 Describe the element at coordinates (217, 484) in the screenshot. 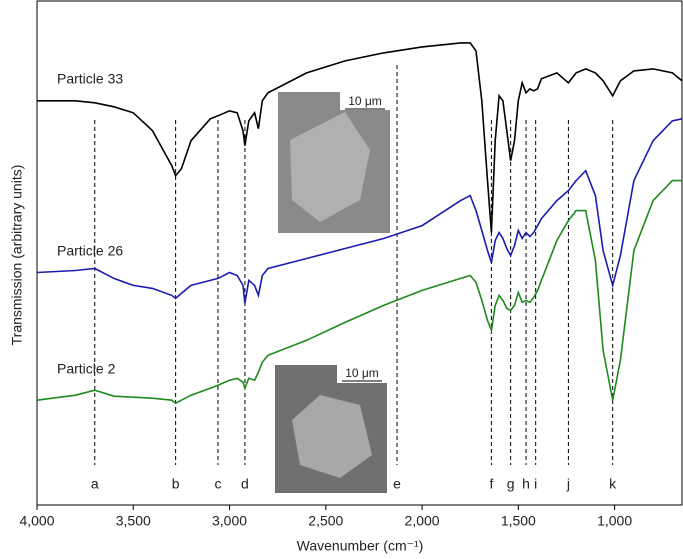

I see `peak-label: c` at that location.